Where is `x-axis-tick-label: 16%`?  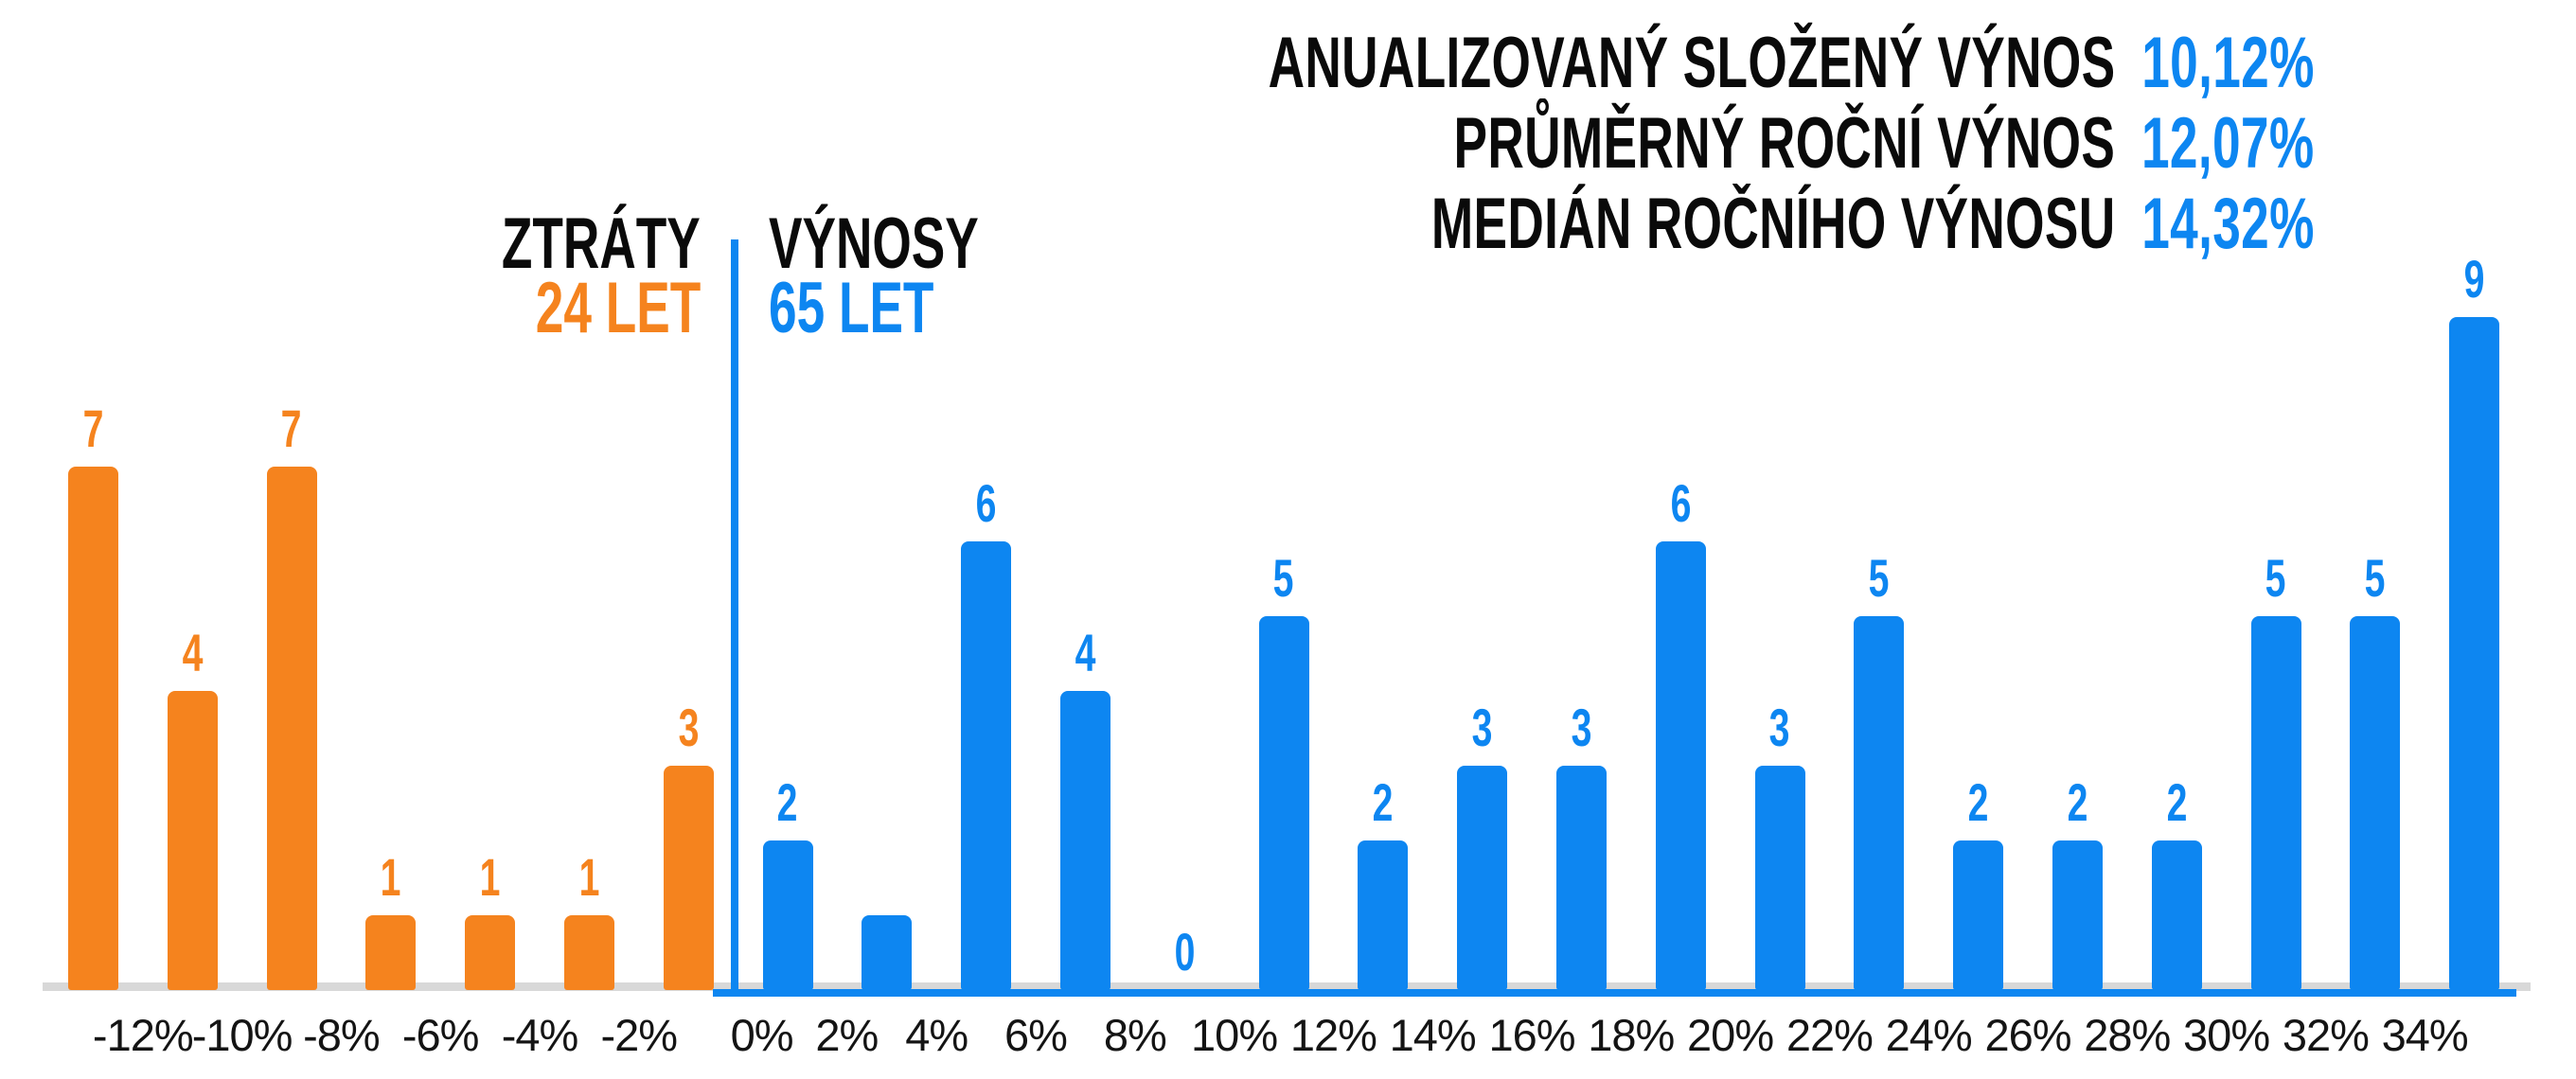 x-axis-tick-label: 16% is located at coordinates (1531, 1035).